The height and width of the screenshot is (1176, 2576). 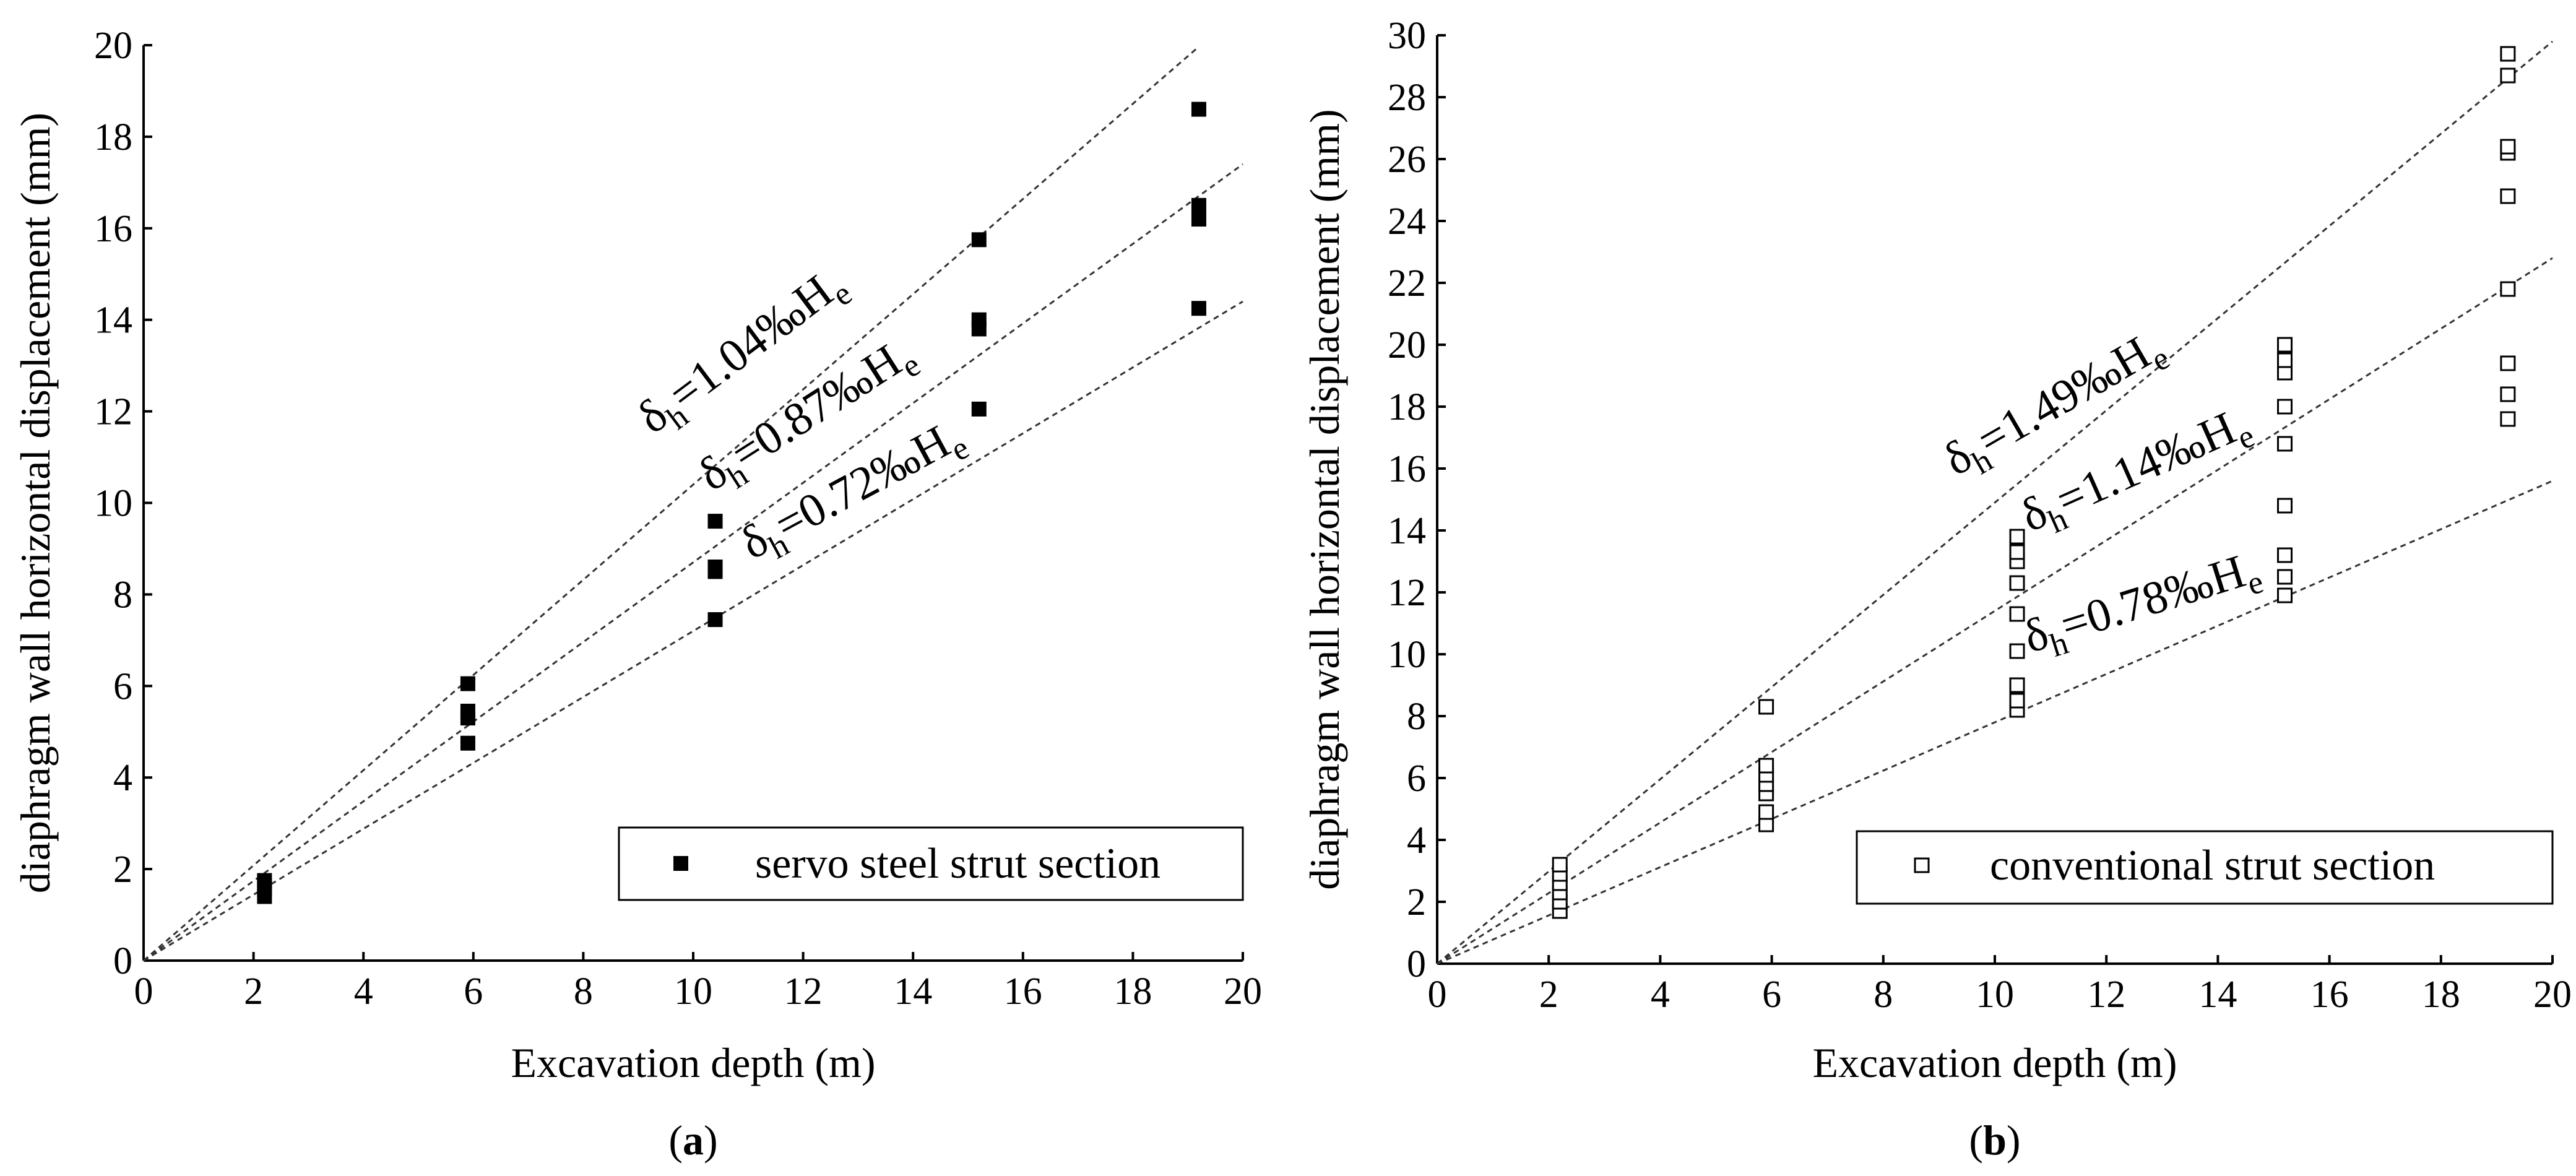 What do you see at coordinates (1407, 36) in the screenshot?
I see `y-tick-label: 30` at bounding box center [1407, 36].